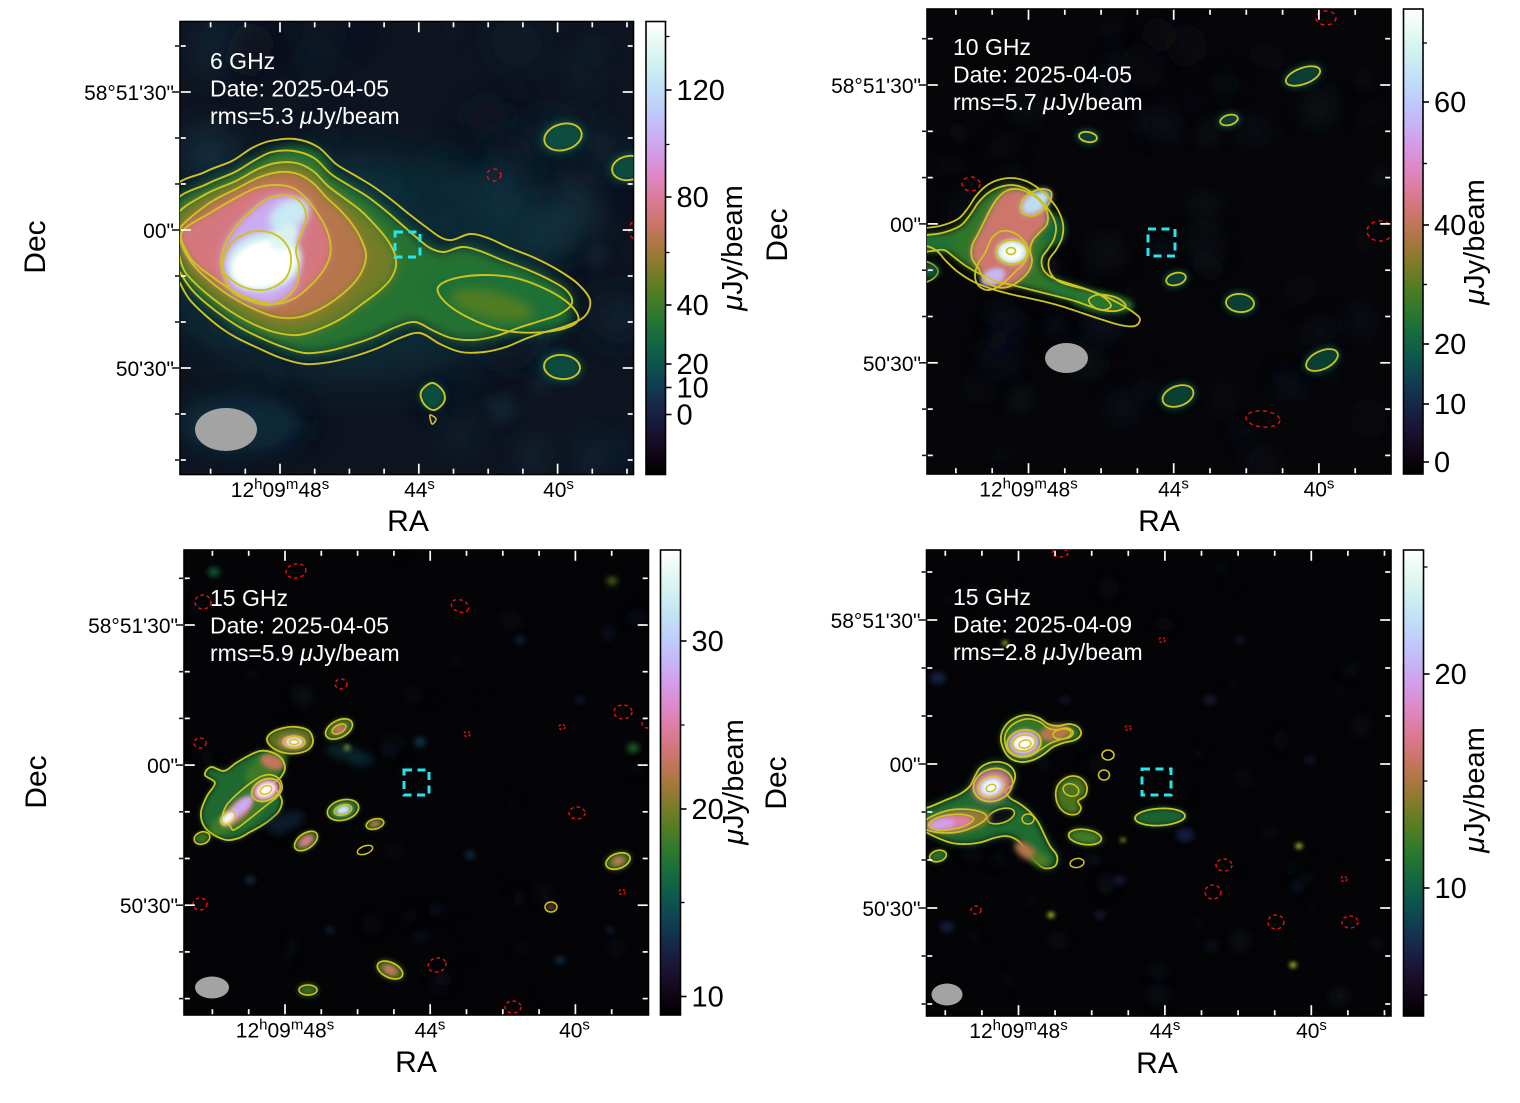 The width and height of the screenshot is (1520, 1103). Describe the element at coordinates (305, 116) in the screenshot. I see `svg-text: rms=5.3 μJy/beam` at that location.